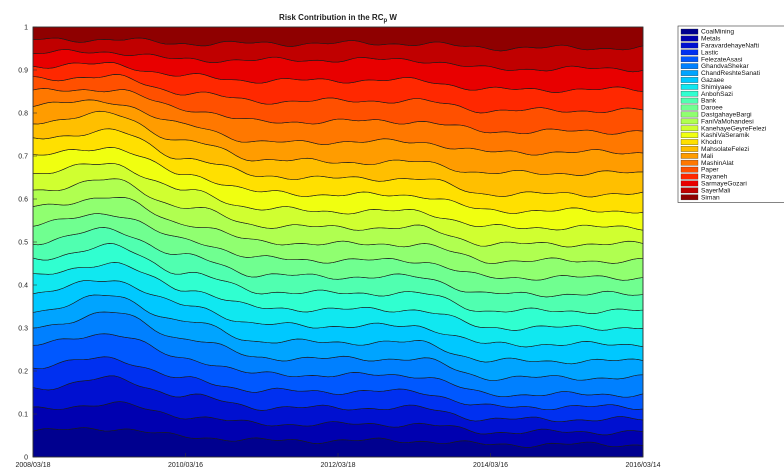 This screenshot has height=472, width=784. Describe the element at coordinates (707, 156) in the screenshot. I see `legend-label: Mali` at that location.